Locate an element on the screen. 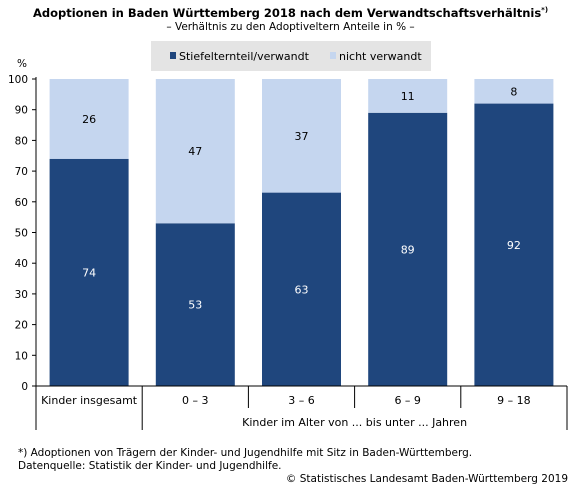 This screenshot has height=491, width=581. legend-label: nicht verwandt is located at coordinates (380, 56).